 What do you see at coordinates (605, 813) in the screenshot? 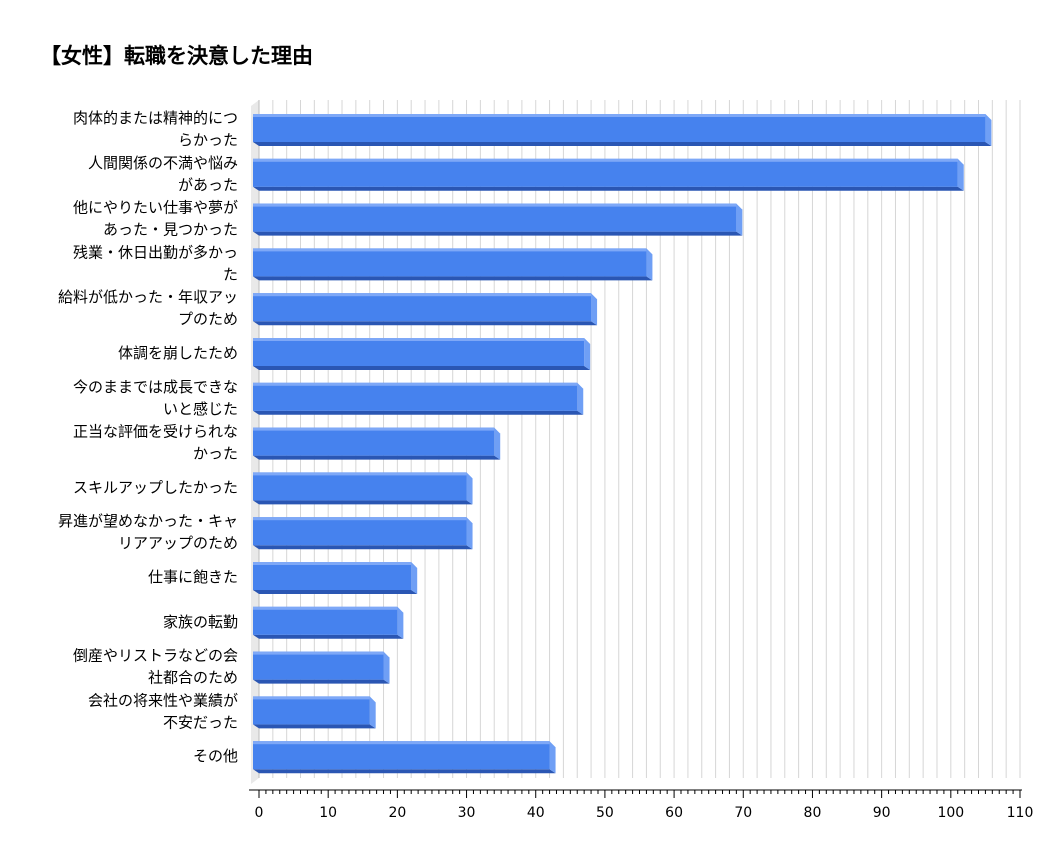
I see `x-tick-label: 50` at bounding box center [605, 813].